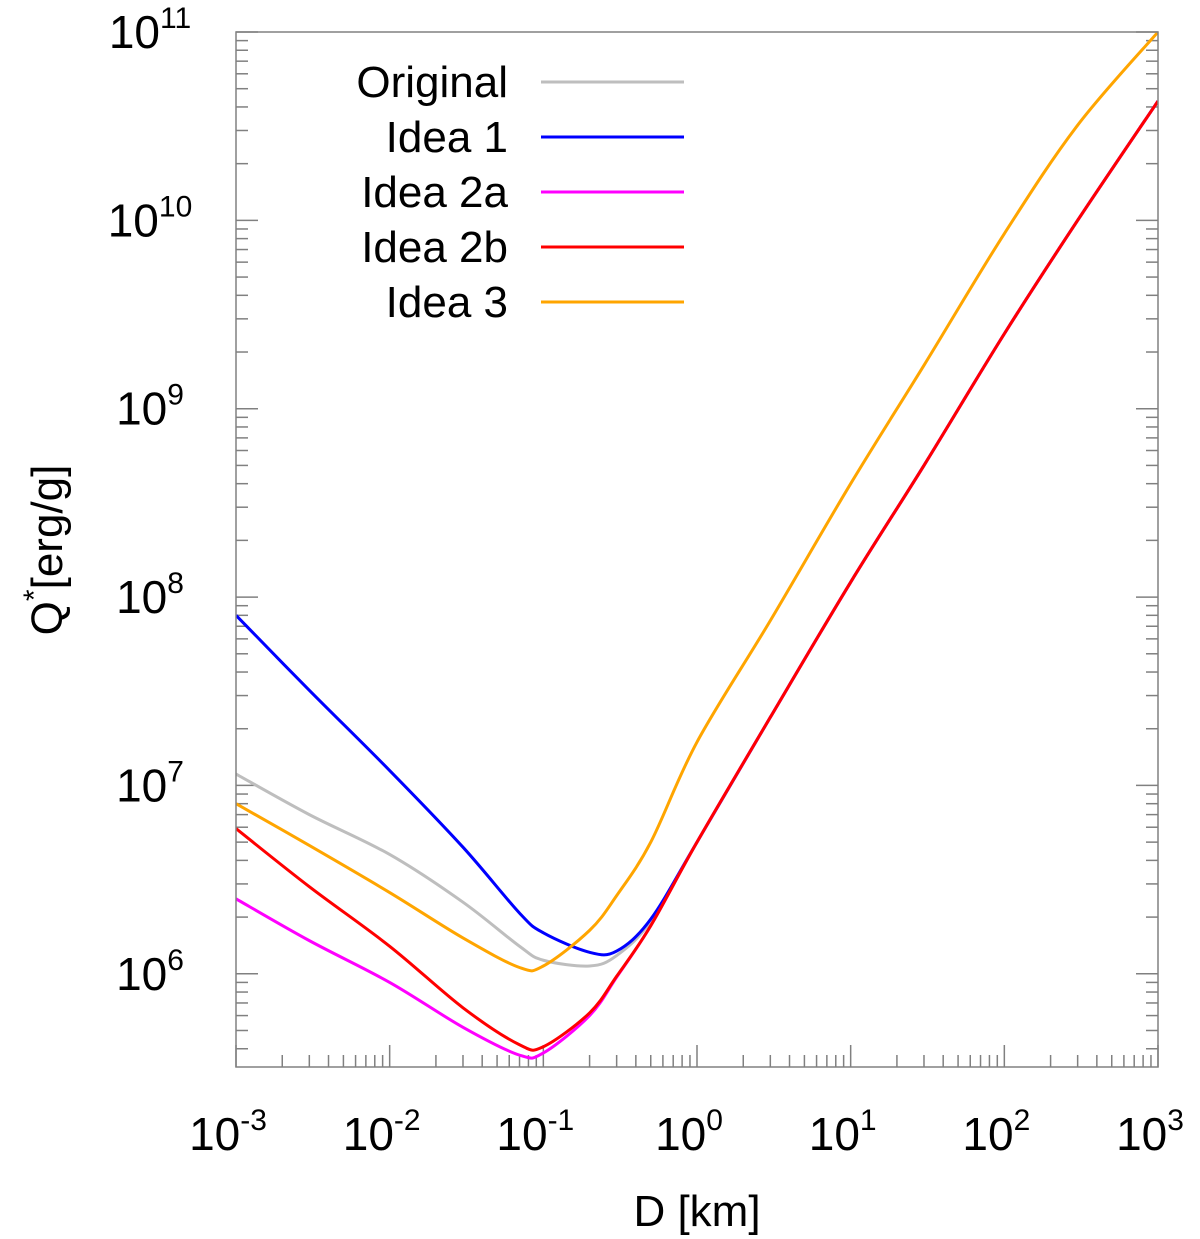 Image resolution: width=1200 pixels, height=1239 pixels. What do you see at coordinates (150, 595) in the screenshot?
I see `y-tick-label: 10⁸` at bounding box center [150, 595].